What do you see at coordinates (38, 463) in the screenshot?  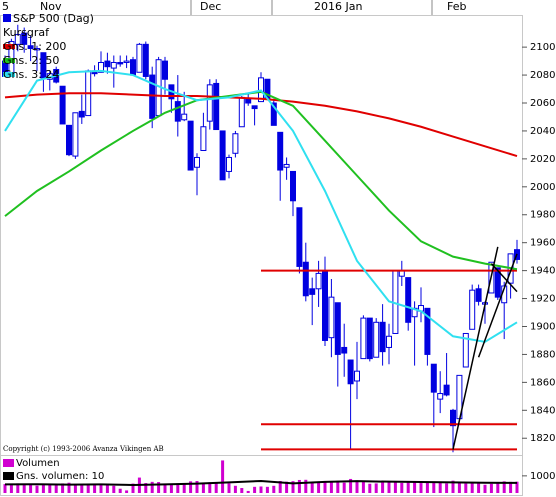 I see `legend-label: Volumen` at bounding box center [38, 463].